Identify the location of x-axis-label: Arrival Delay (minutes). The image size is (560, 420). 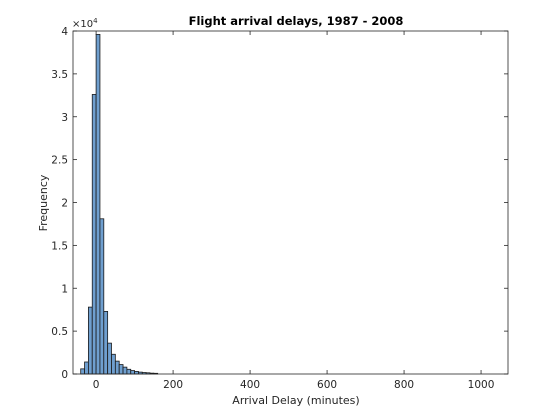
(295, 400).